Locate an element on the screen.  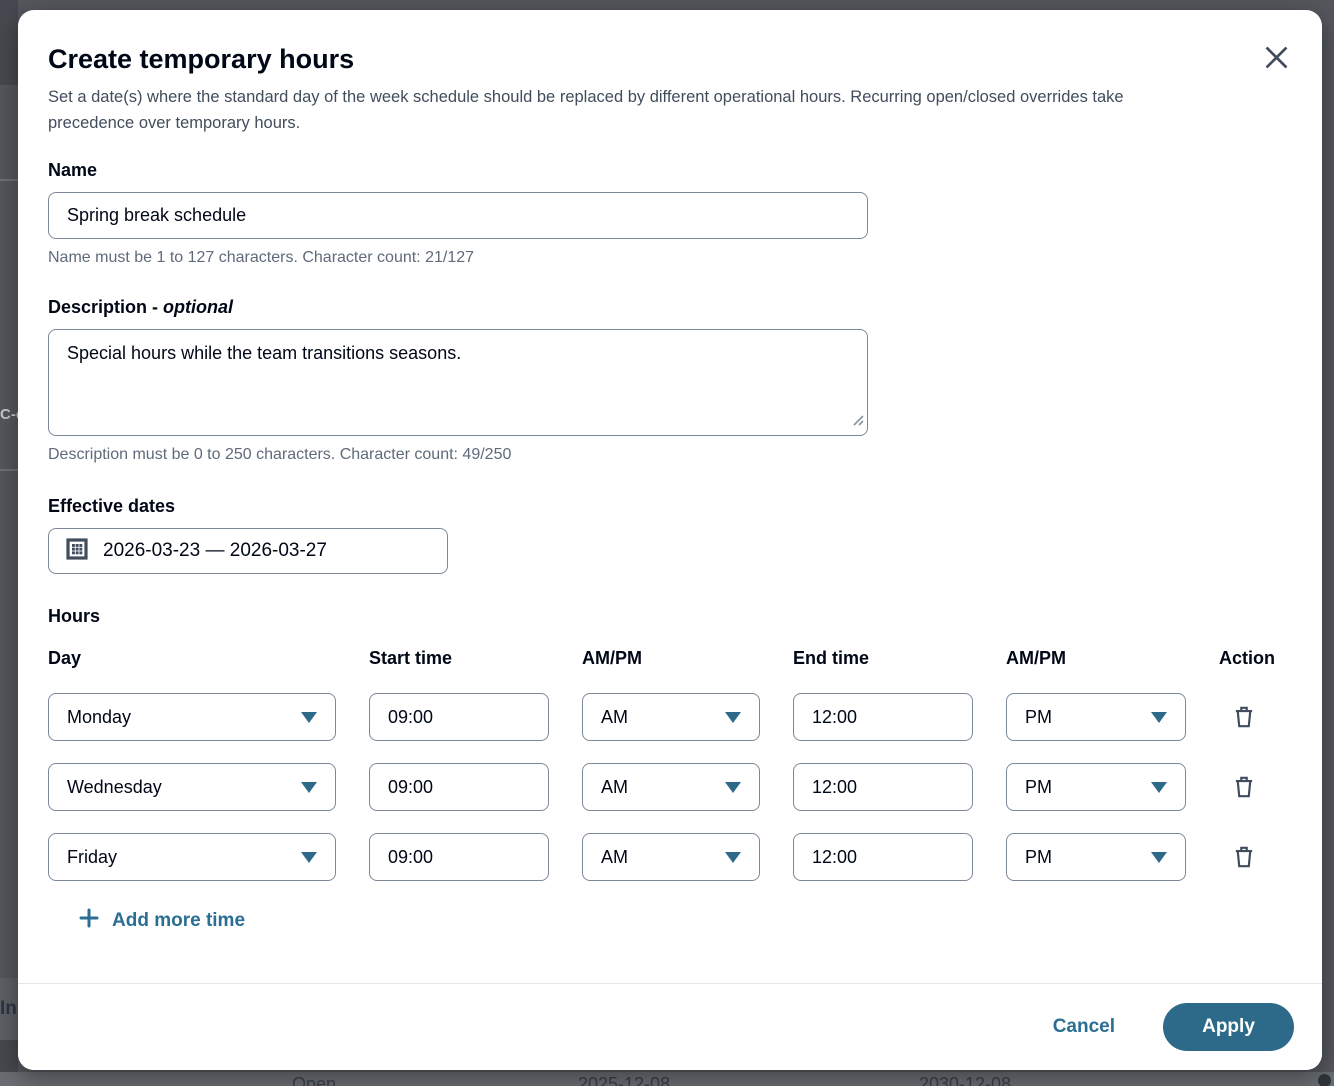
day-select-value: Friday is located at coordinates (92, 856).